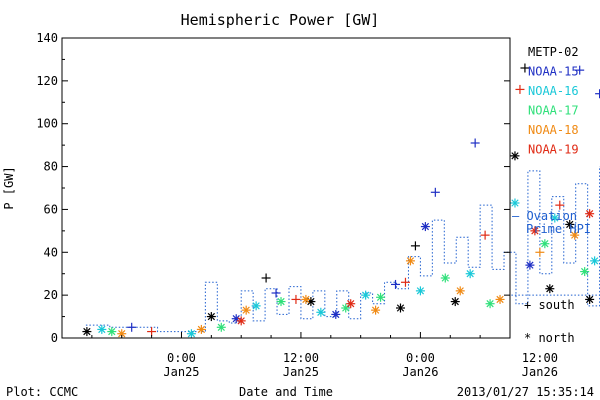  What do you see at coordinates (54, 338) in the screenshot?
I see `y-tick-label: 0` at bounding box center [54, 338].